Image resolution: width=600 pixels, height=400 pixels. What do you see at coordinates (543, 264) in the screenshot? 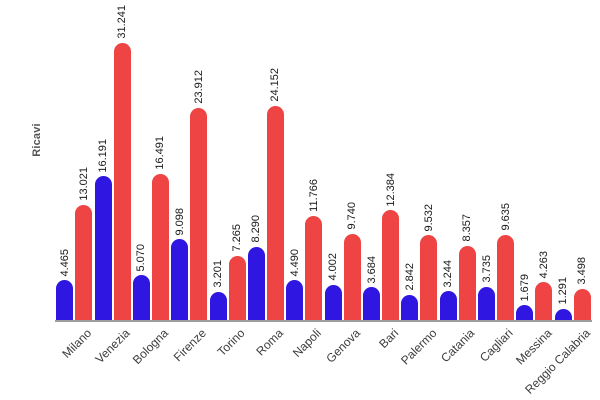
I see `value-label: 4.263` at bounding box center [543, 264].